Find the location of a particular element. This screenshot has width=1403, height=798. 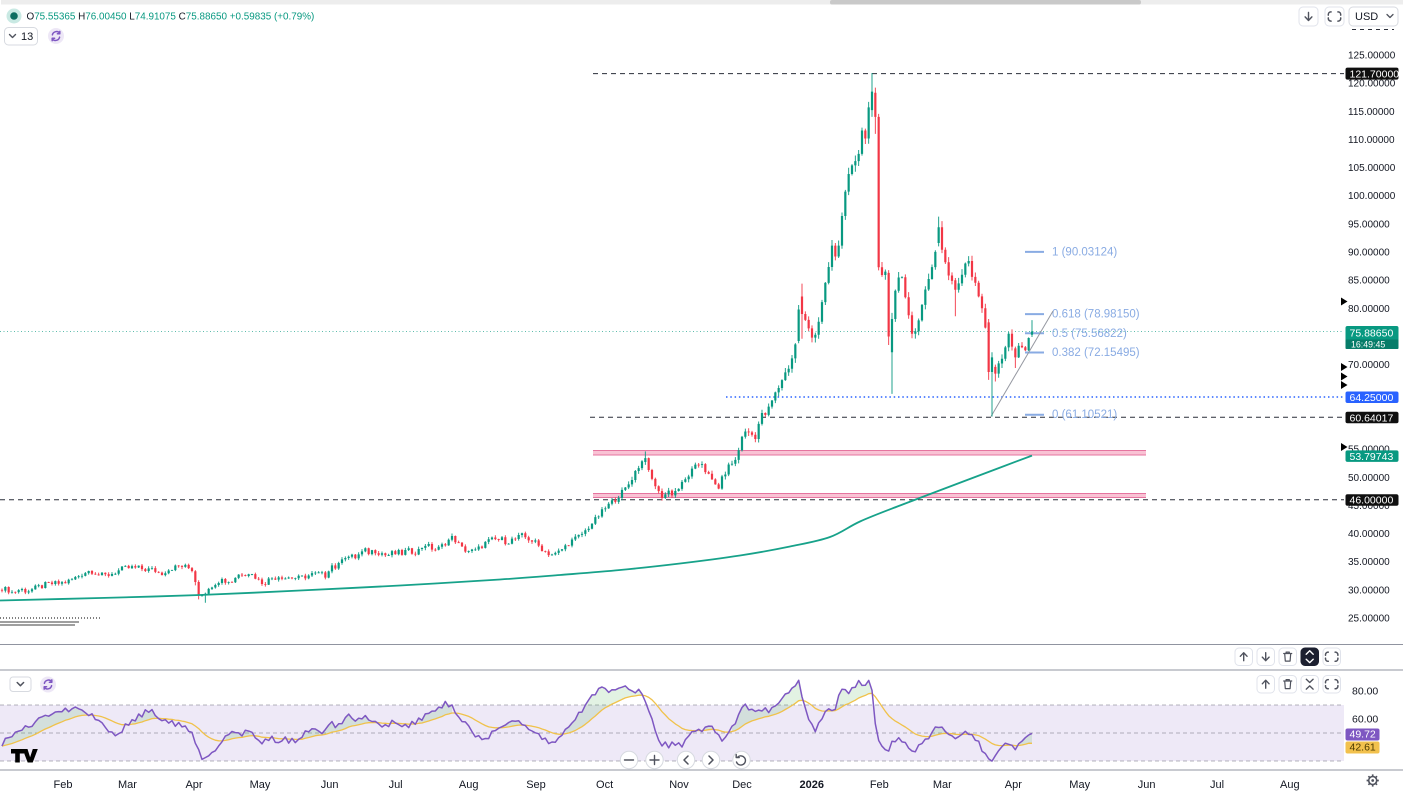

svg-text: USD is located at coordinates (1366, 17).